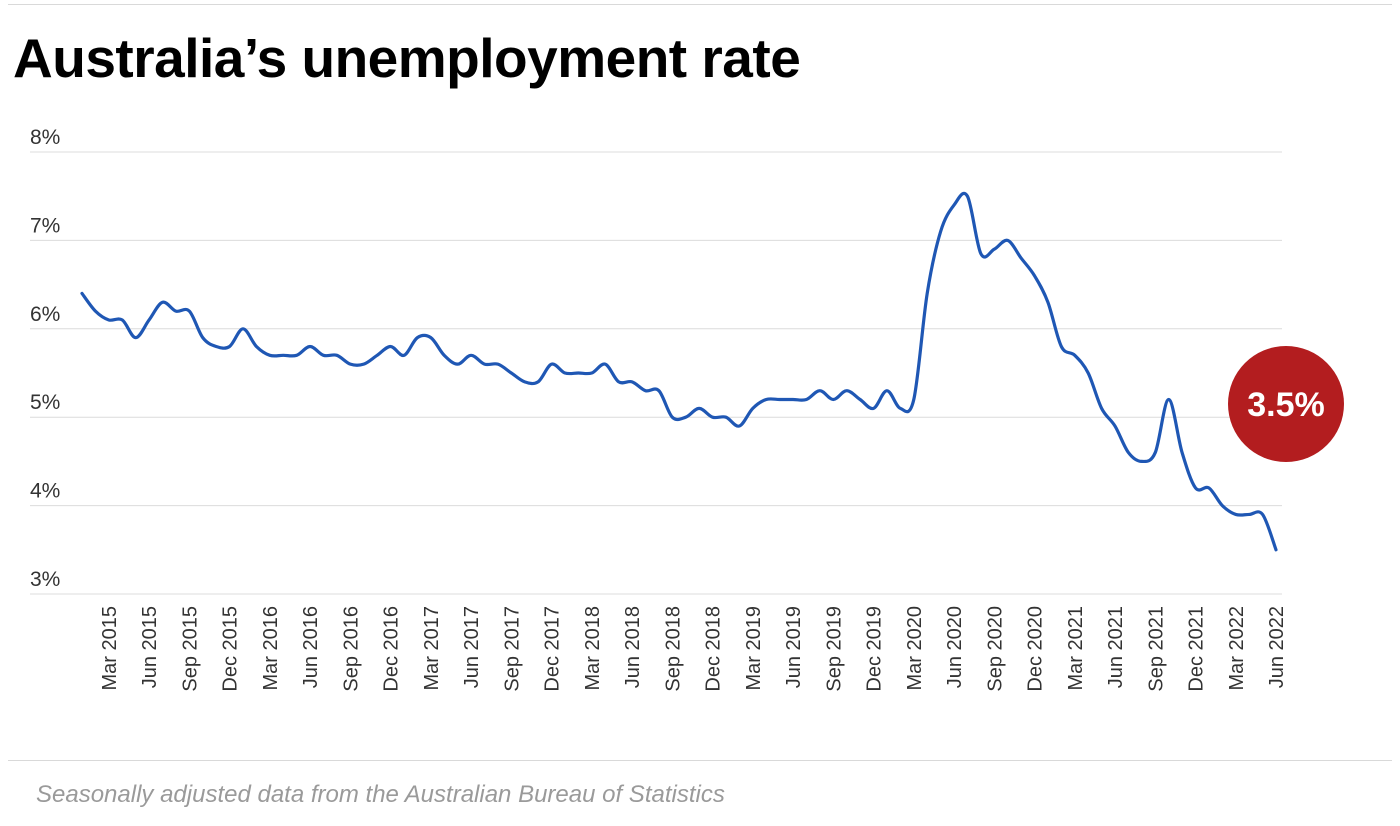  What do you see at coordinates (351, 649) in the screenshot?
I see `x-tick-label: Sep 2016` at bounding box center [351, 649].